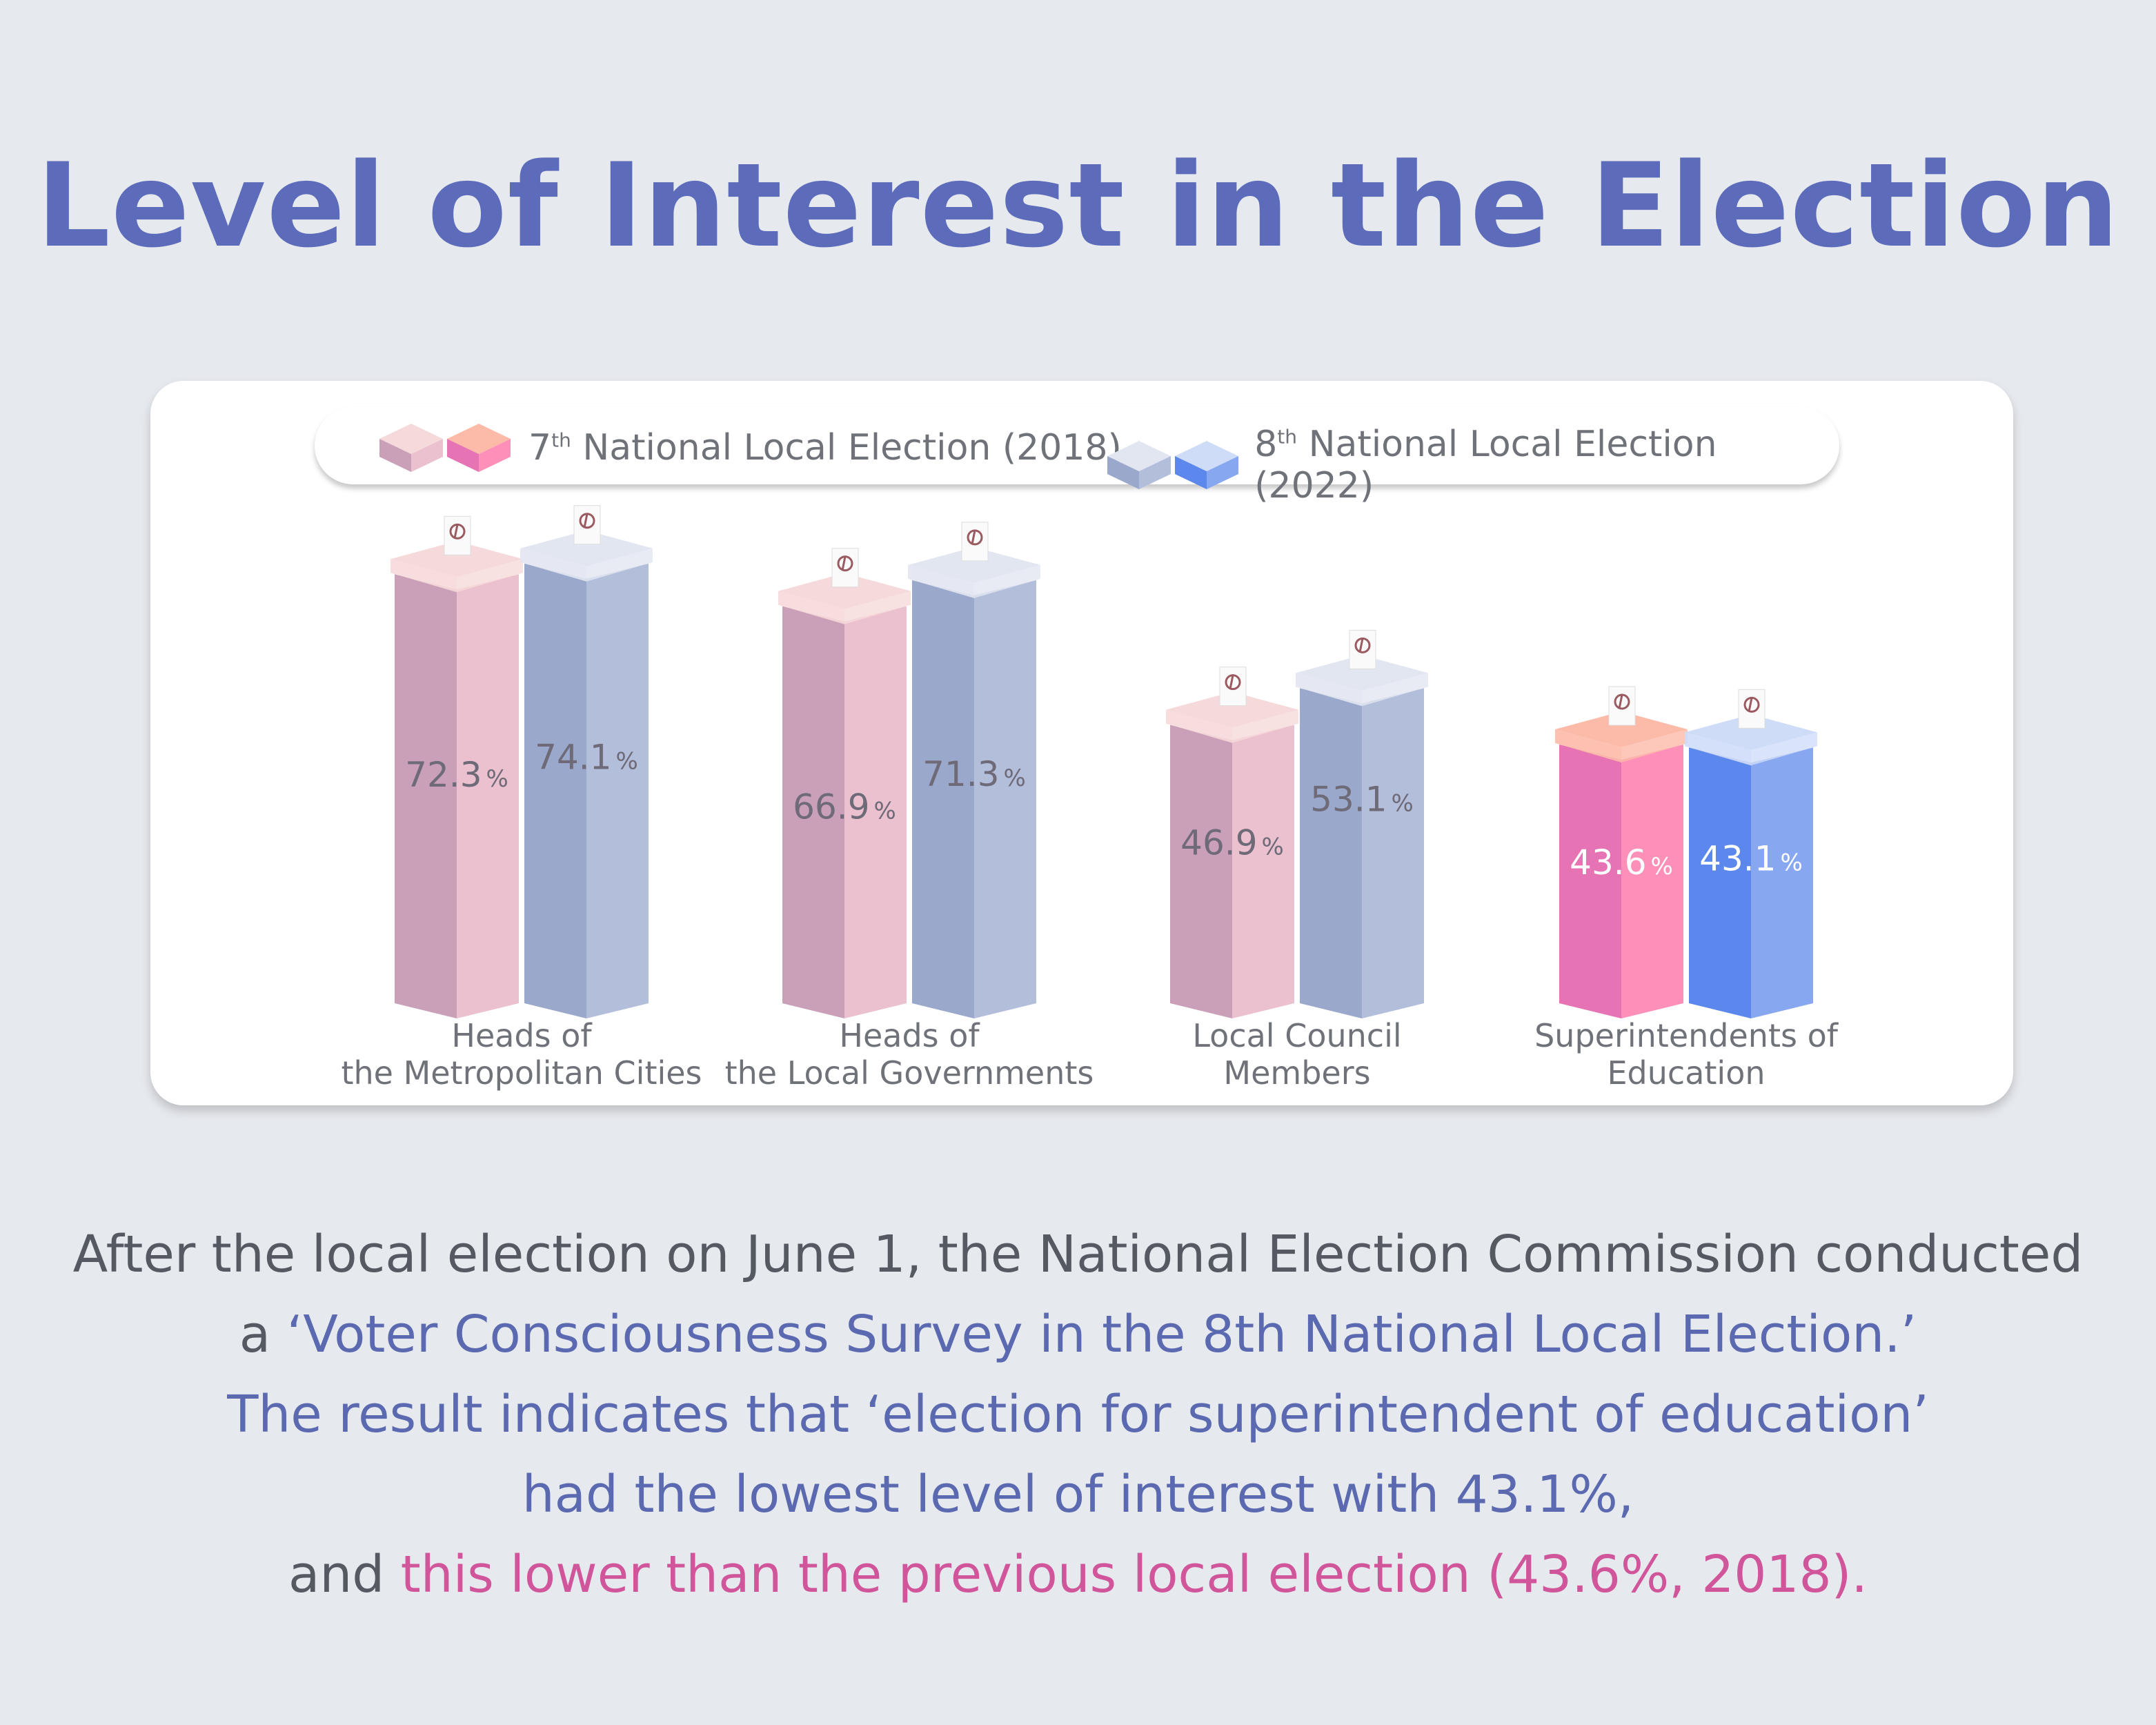 The height and width of the screenshot is (1725, 2156). I want to click on legend-item-2022: 8th National Local Election (2022), so click(1472, 465).